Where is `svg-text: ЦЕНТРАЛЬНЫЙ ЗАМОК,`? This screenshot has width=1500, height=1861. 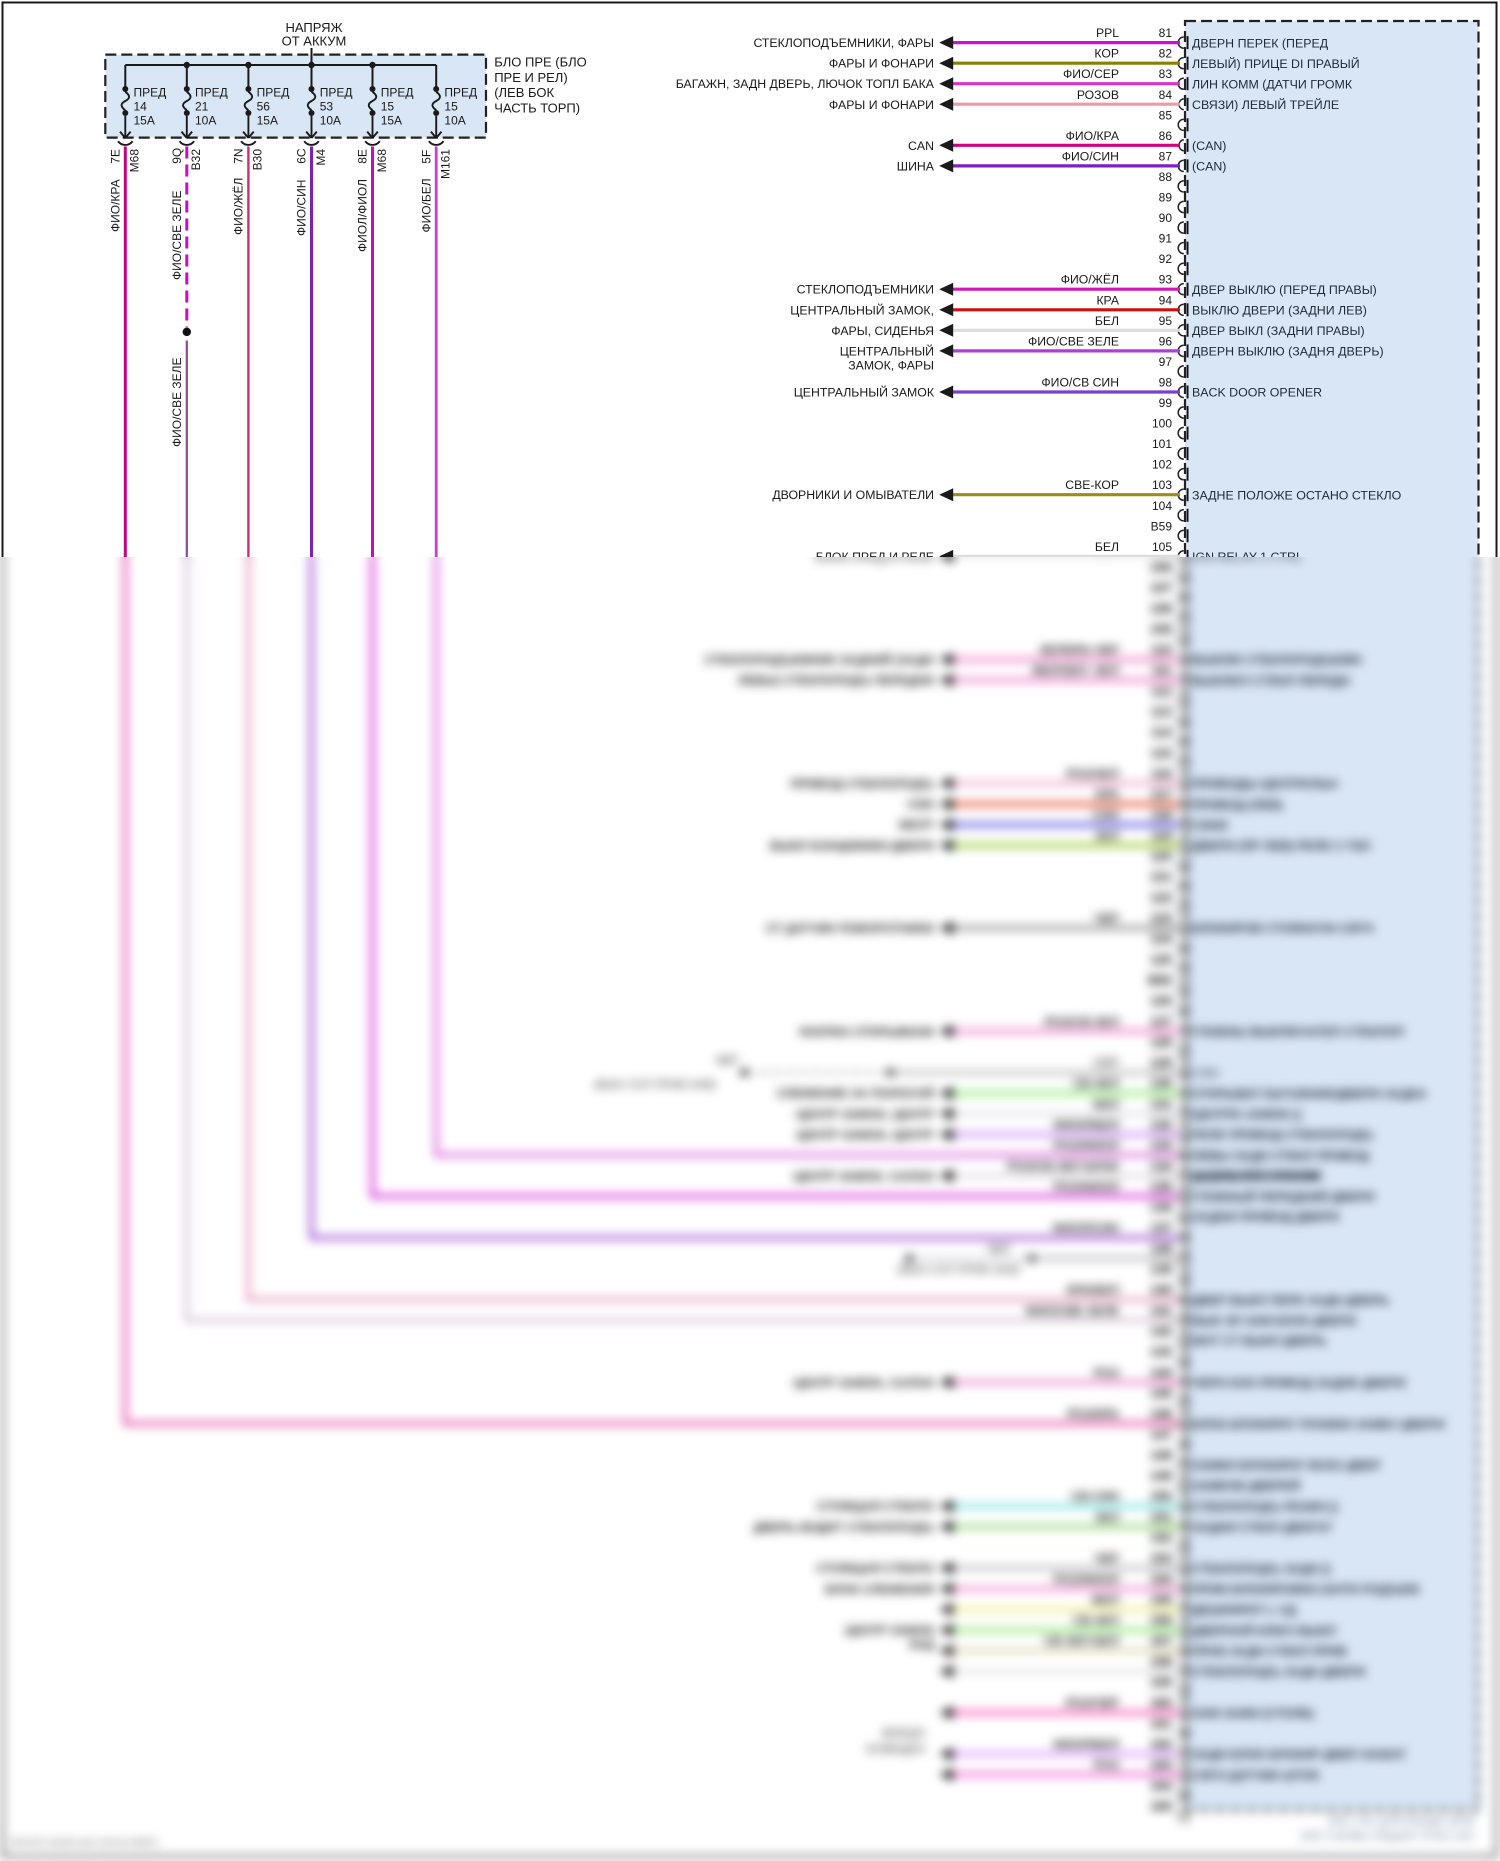
svg-text: ЦЕНТРАЛЬНЫЙ ЗАМОК, is located at coordinates (862, 309).